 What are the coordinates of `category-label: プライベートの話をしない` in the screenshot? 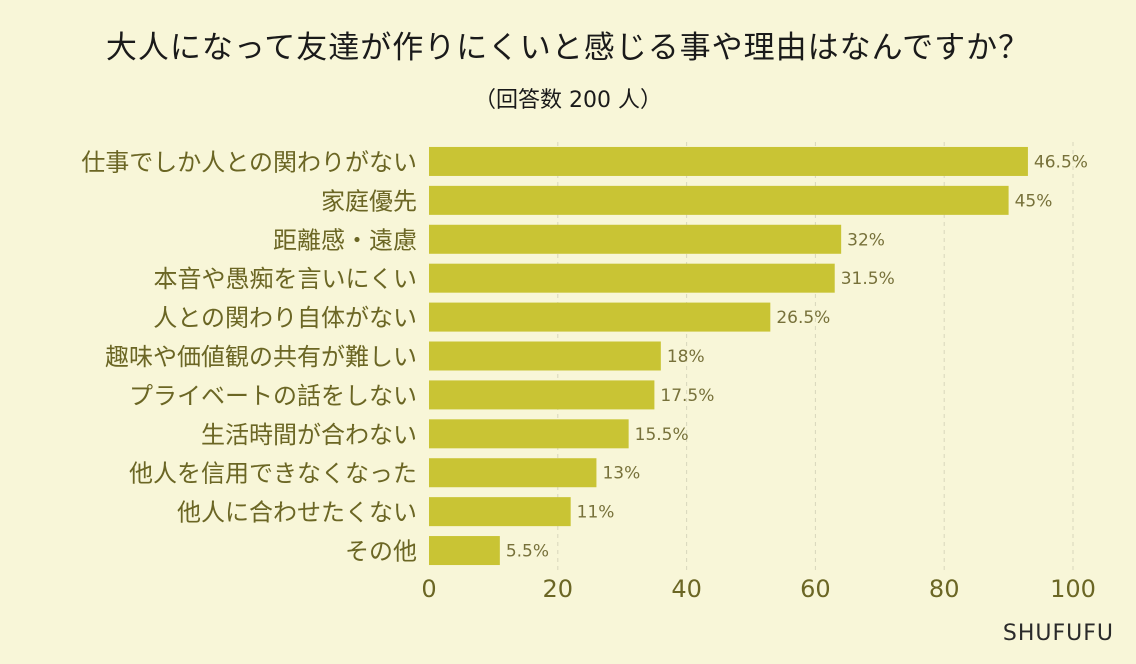 It's located at (273, 396).